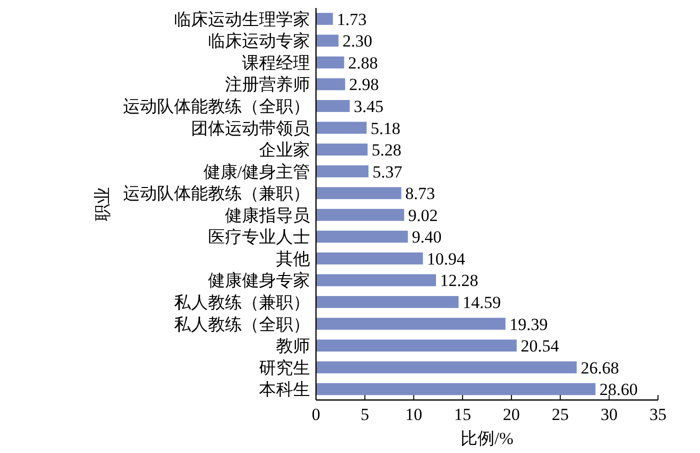 The height and width of the screenshot is (453, 700). Describe the element at coordinates (242, 302) in the screenshot. I see `y-tick-label: 私人教练（兼职）` at that location.